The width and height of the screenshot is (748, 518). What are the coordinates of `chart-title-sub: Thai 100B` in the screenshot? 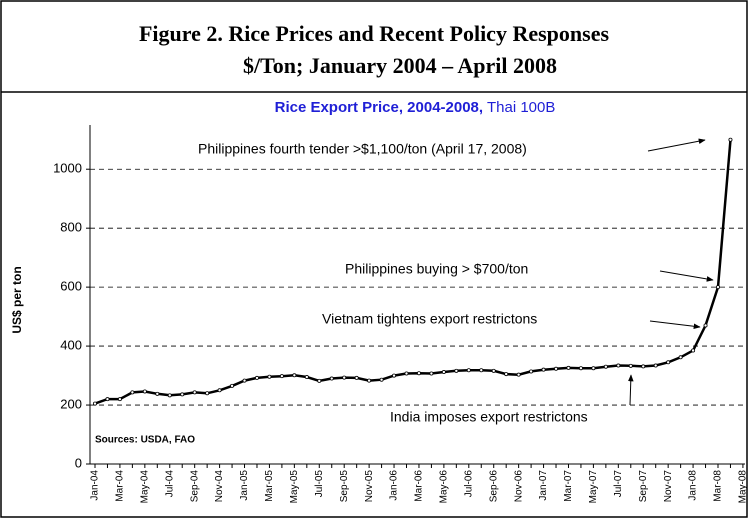 It's located at (521, 107).